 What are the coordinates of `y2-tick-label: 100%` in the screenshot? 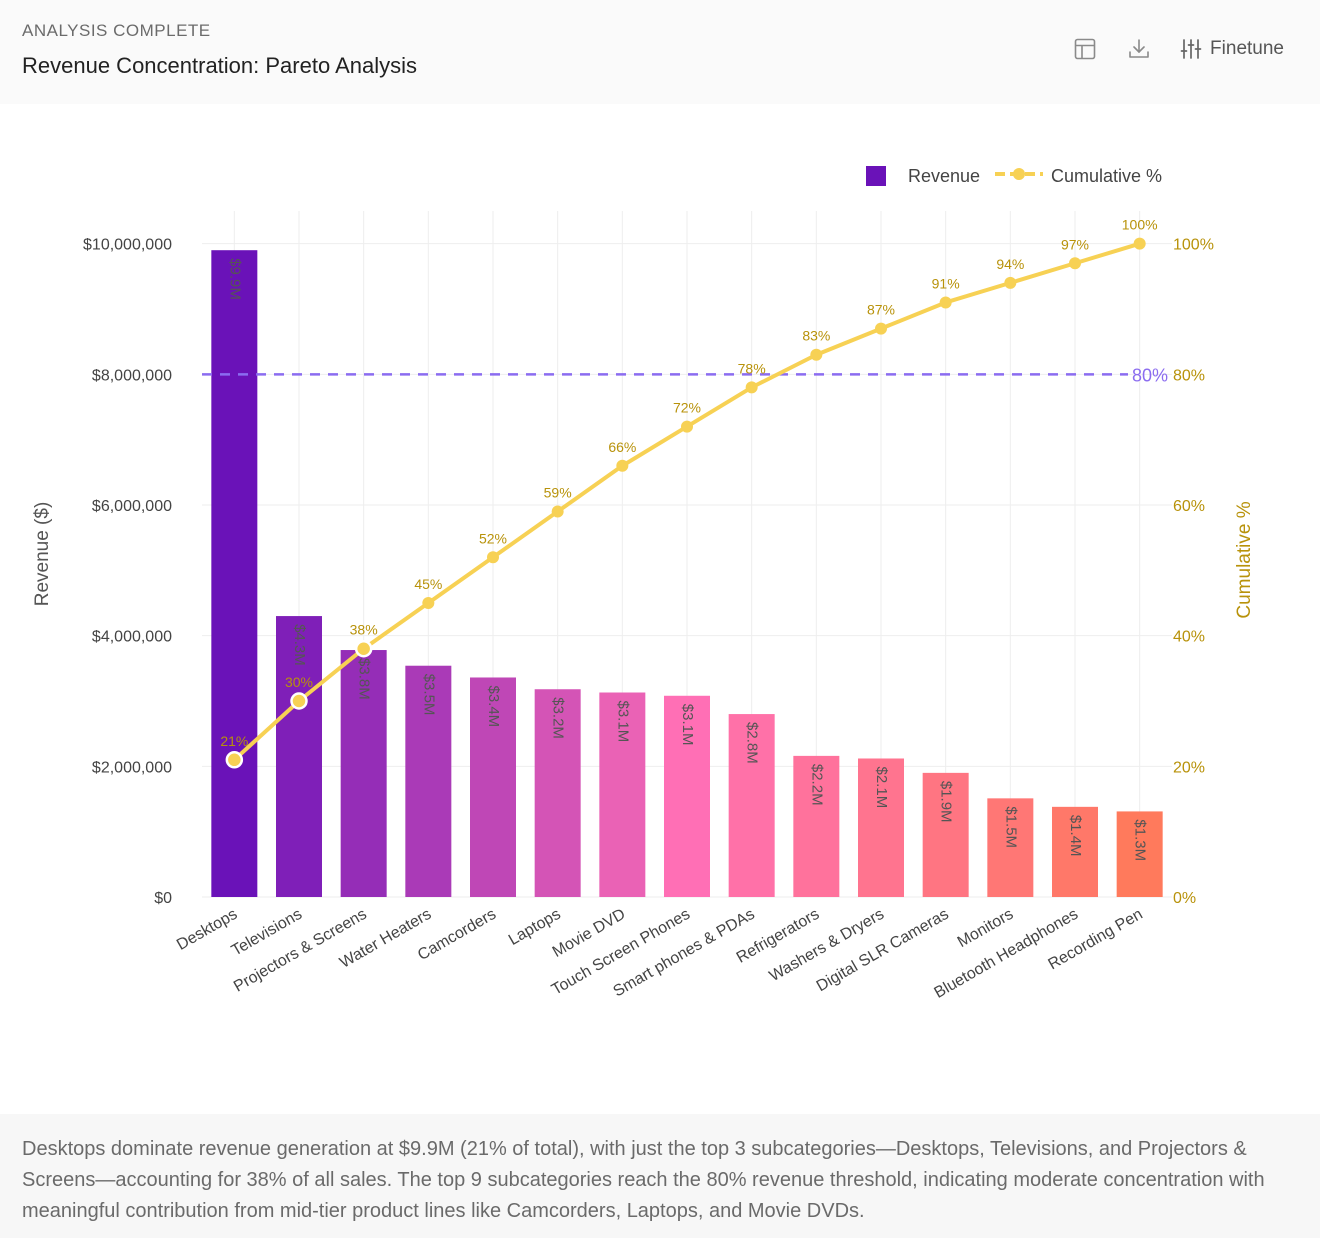 It's located at (1193, 245).